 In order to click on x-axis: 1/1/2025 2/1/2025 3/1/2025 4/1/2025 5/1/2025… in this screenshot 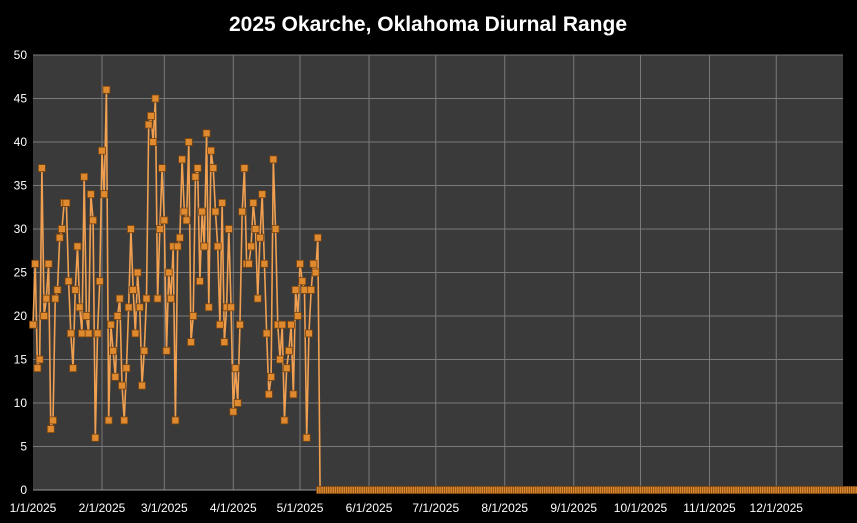, I will do `click(407, 508)`.